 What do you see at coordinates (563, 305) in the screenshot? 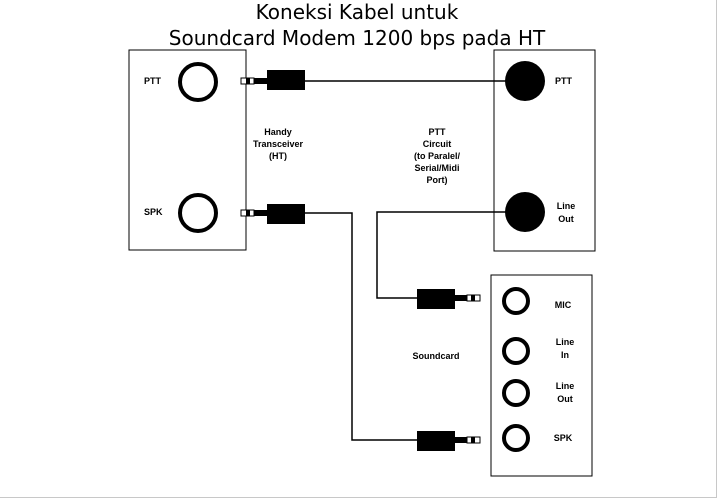
I see `soundcard-mic-label: MIC` at bounding box center [563, 305].